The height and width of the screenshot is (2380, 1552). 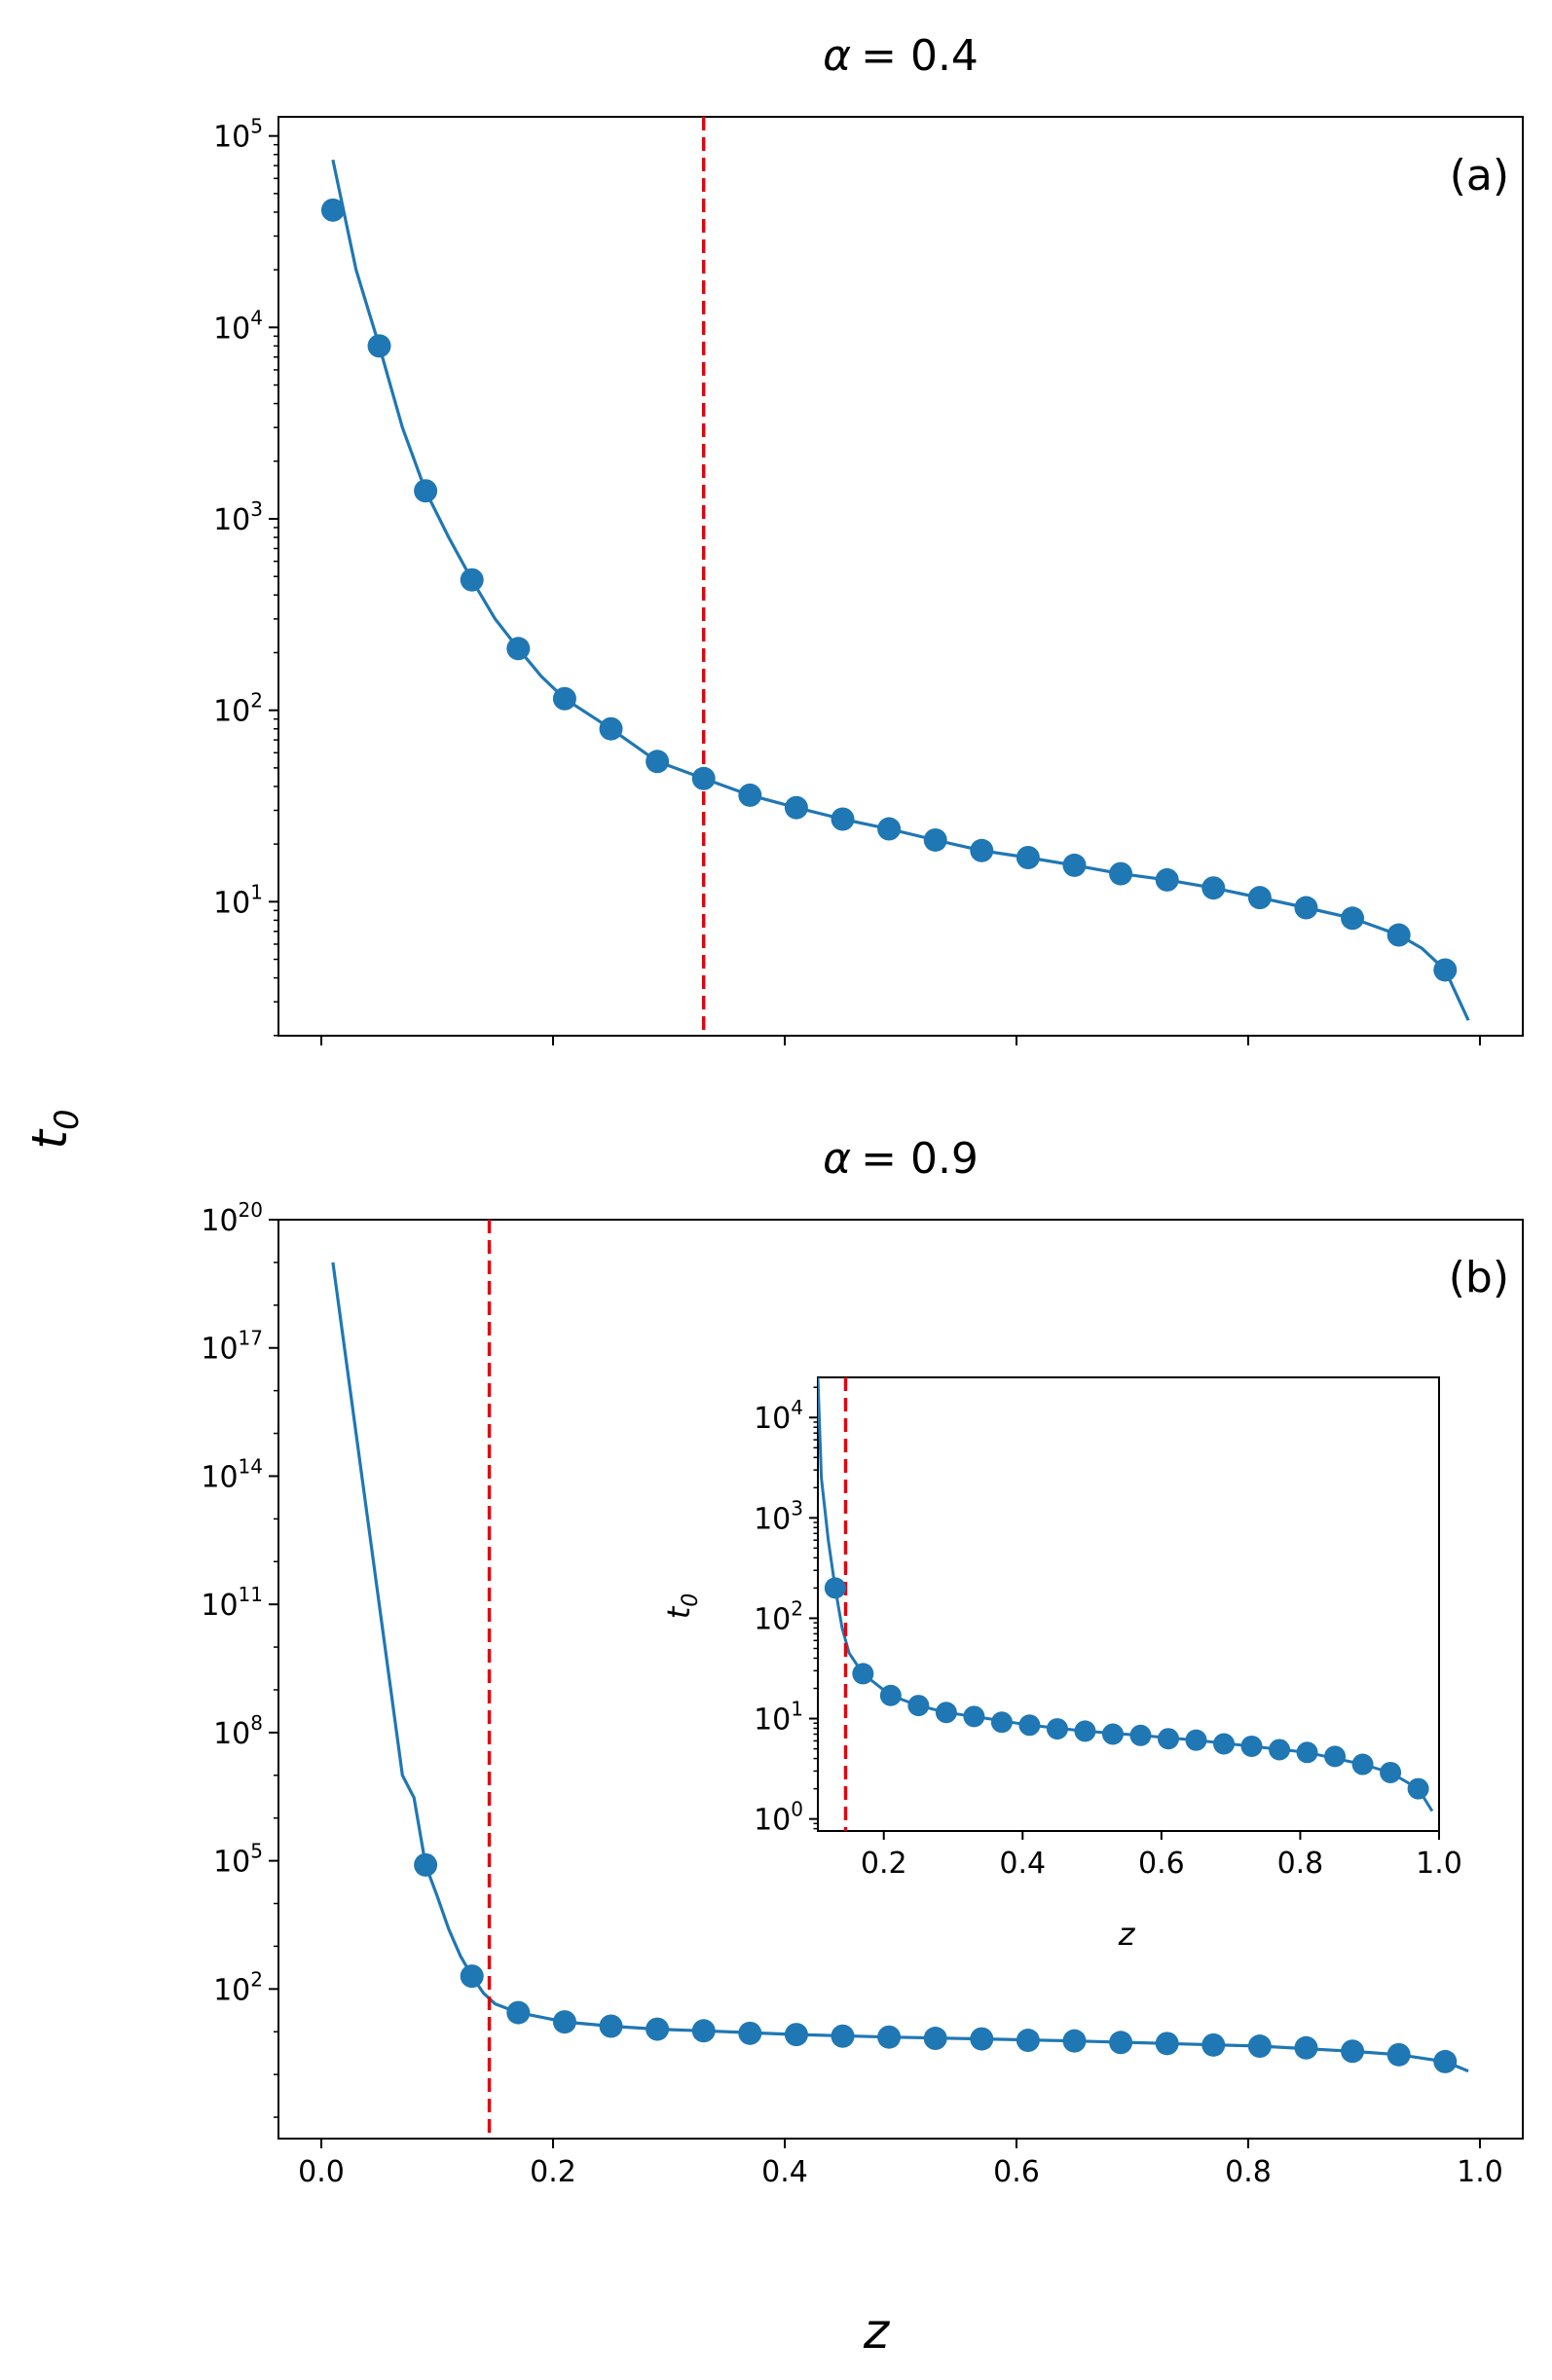 I want to click on inset-xtick-label: 1.0, so click(x=1439, y=1864).